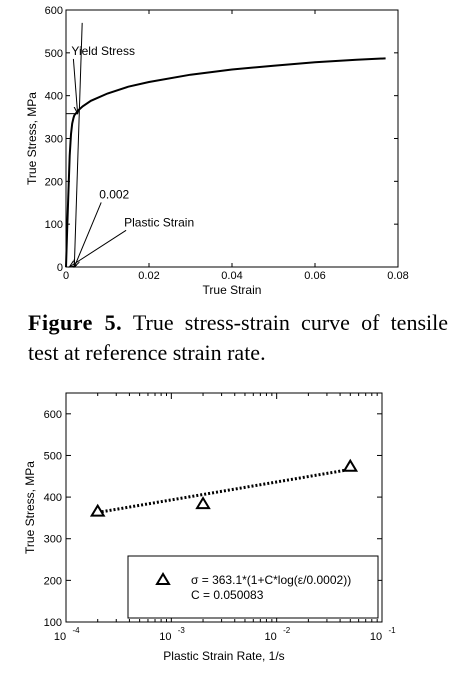  What do you see at coordinates (232, 290) in the screenshot?
I see `x-axis-label: True Strain` at bounding box center [232, 290].